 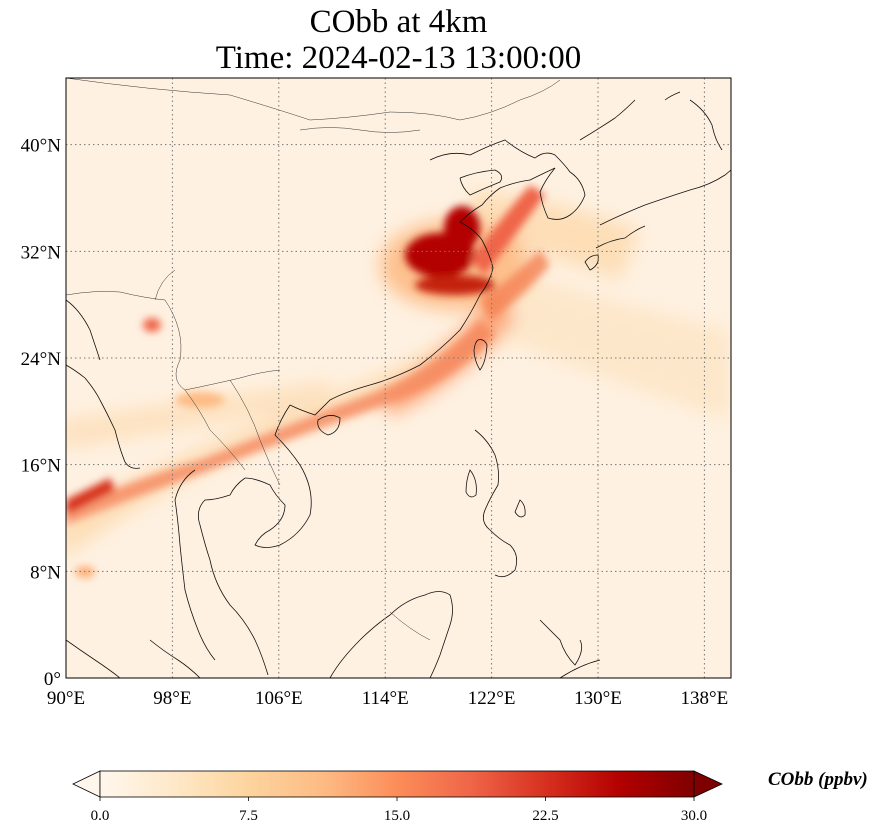 What do you see at coordinates (41, 146) in the screenshot?
I see `lat-tick-label: 40°N` at bounding box center [41, 146].